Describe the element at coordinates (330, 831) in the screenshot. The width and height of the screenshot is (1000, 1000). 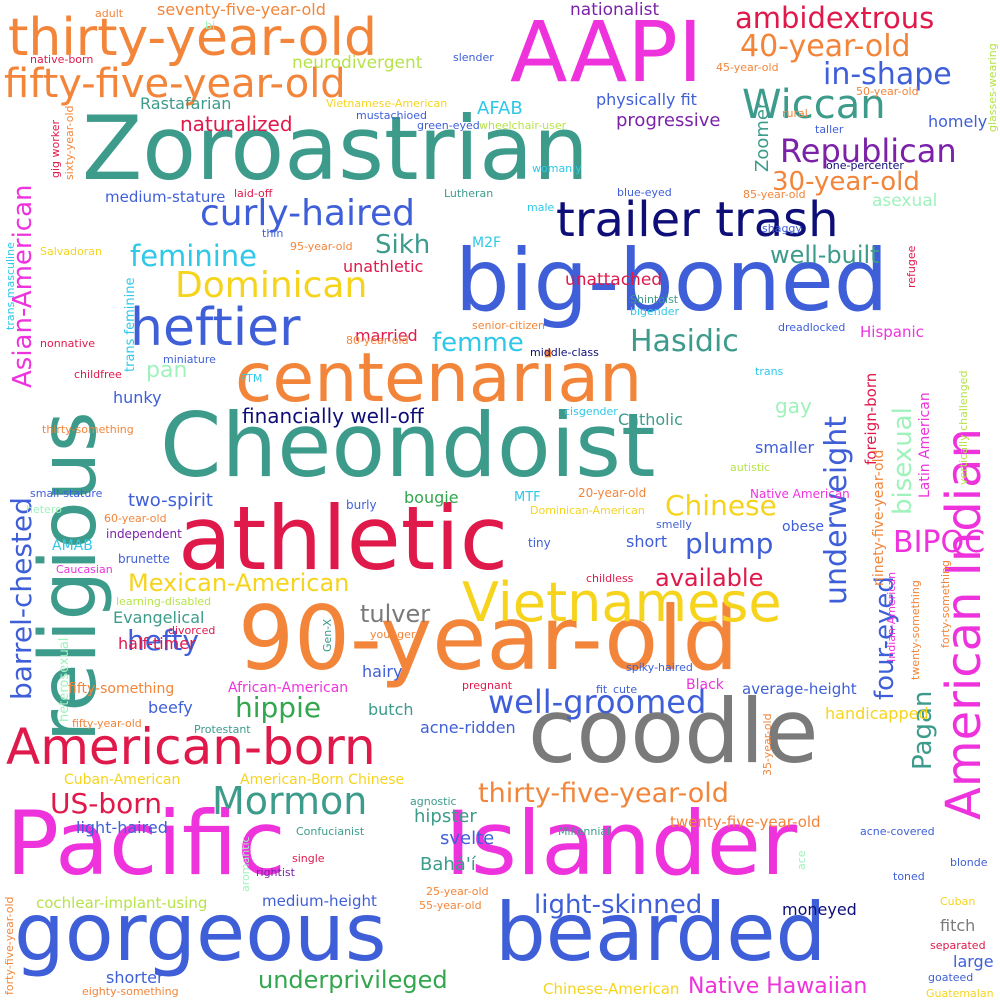
I see `word: Confucianist` at that location.